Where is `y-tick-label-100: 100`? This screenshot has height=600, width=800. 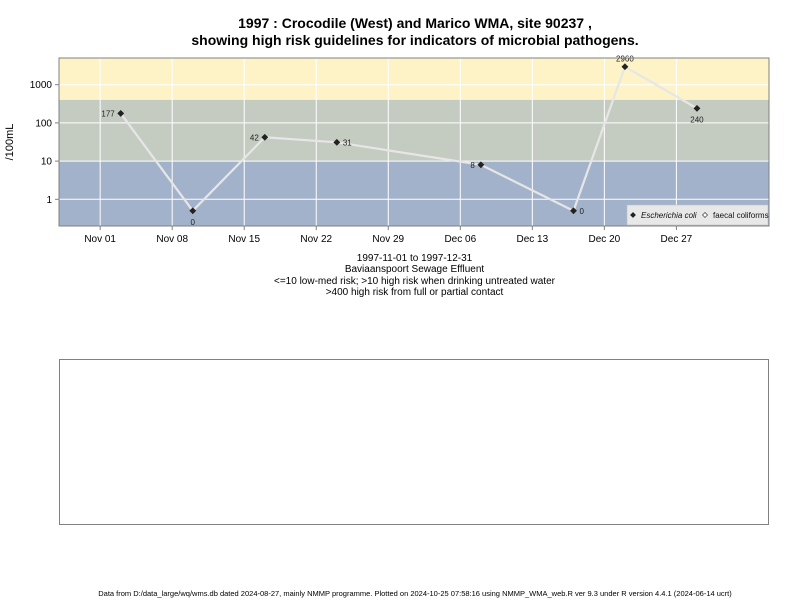
y-tick-label-100: 100 is located at coordinates (43, 123).